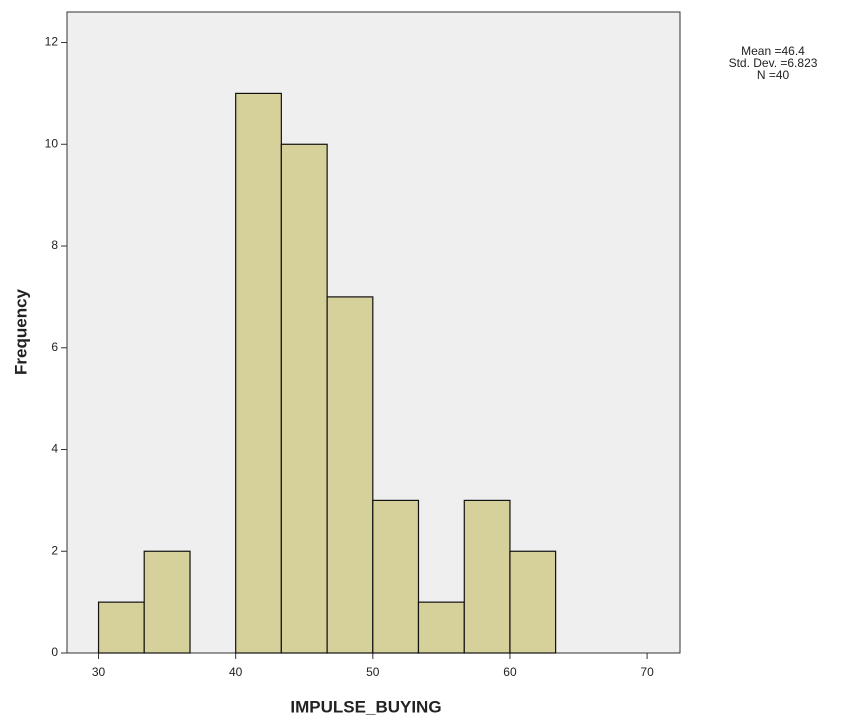 This screenshot has height=725, width=853. I want to click on stats-note: Std. Dev. =6.823, so click(773, 63).